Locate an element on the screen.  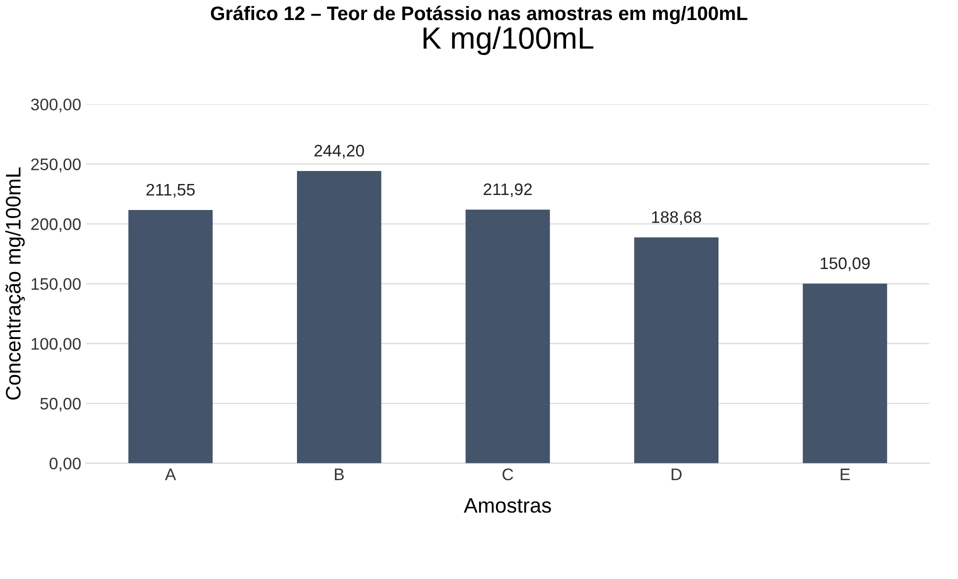
data-label: 188,68 is located at coordinates (677, 218).